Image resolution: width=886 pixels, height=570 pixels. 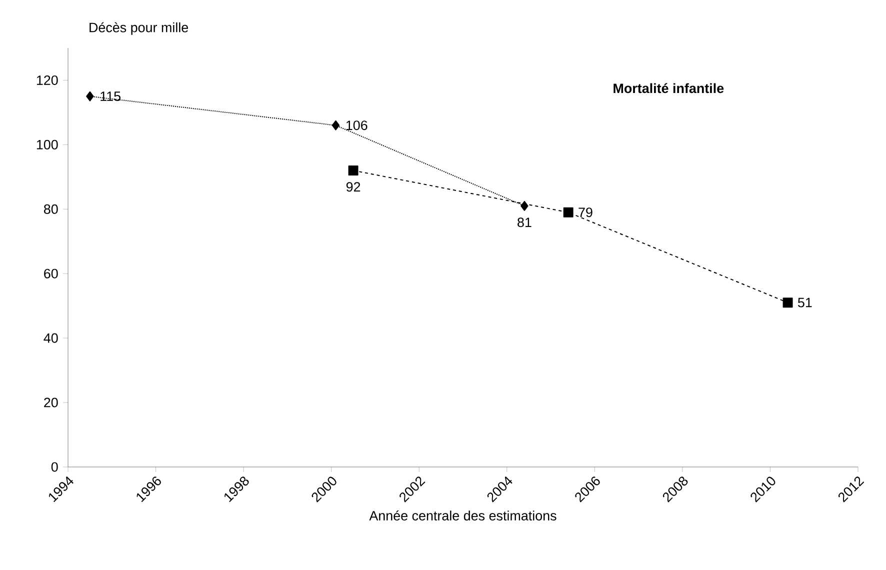 I want to click on data-label: 79, so click(x=585, y=213).